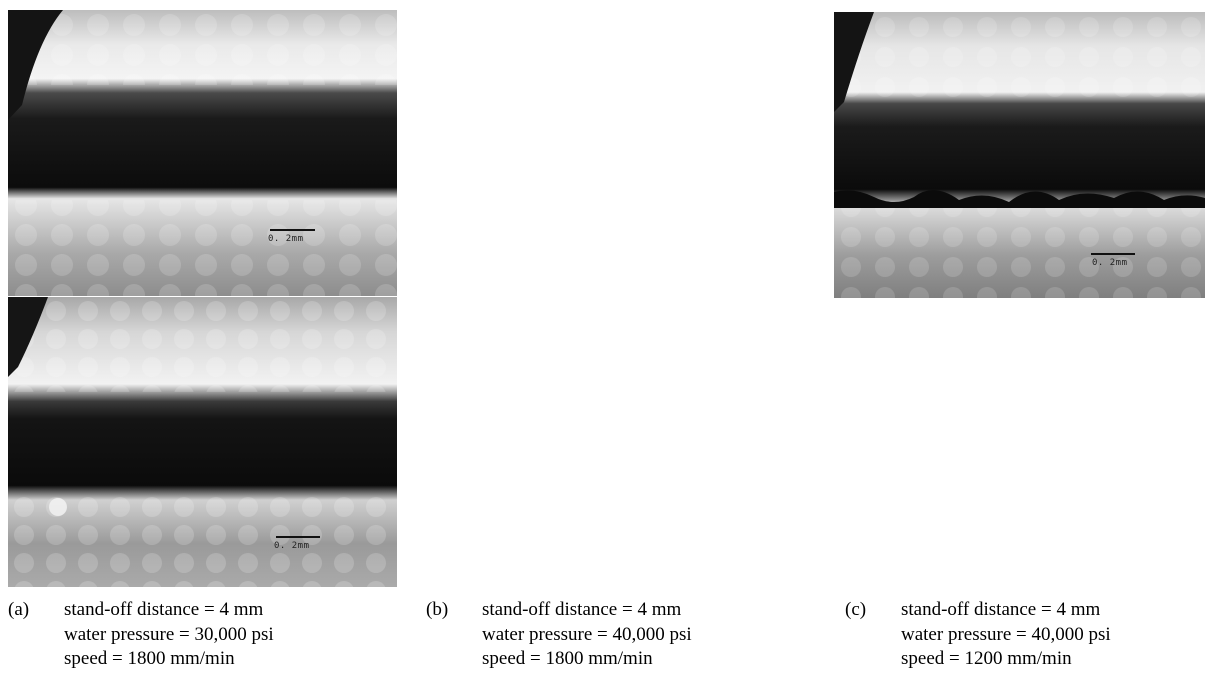 This screenshot has height=693, width=1205. I want to click on caption-c-standoff: stand-off distance = 4 mm, so click(1001, 609).